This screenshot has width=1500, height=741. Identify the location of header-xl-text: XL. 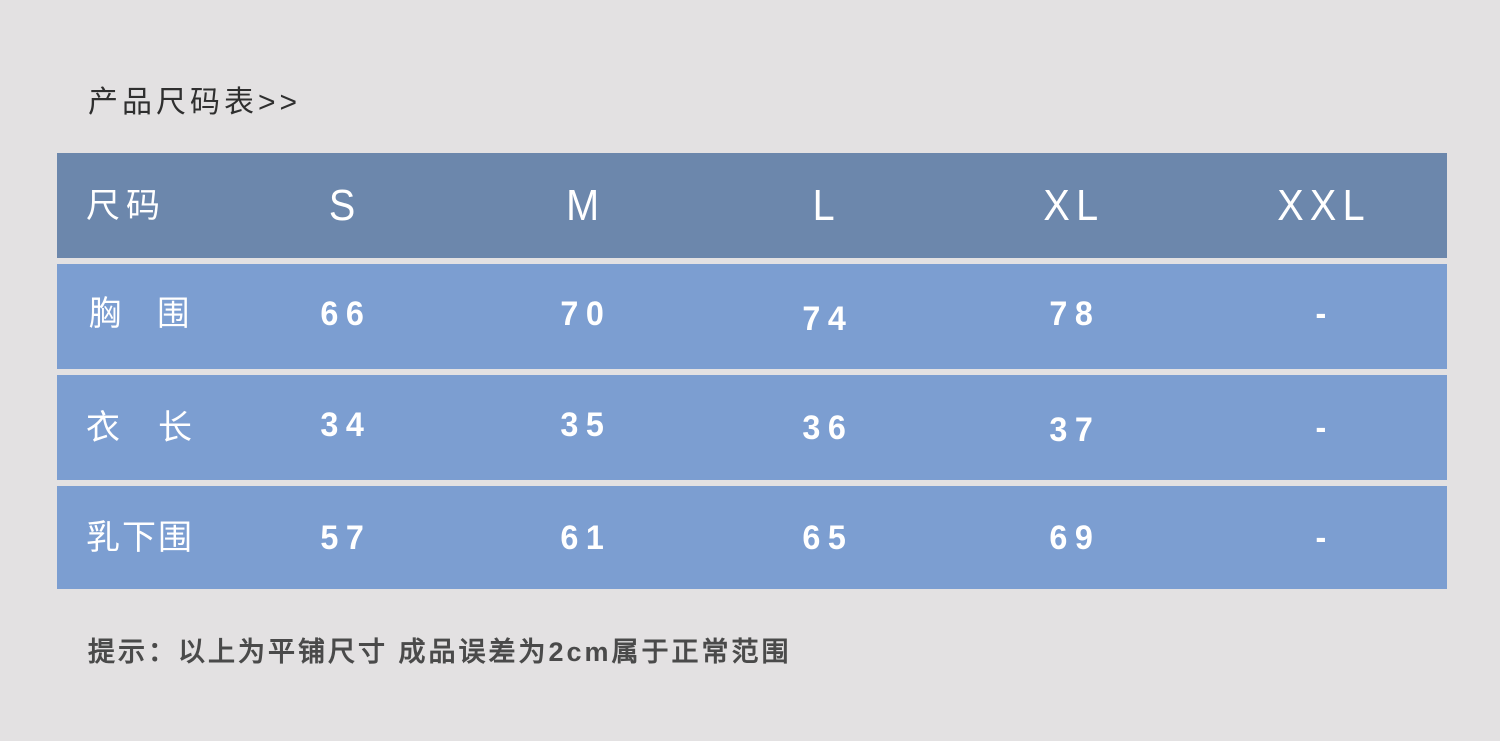
(1074, 205).